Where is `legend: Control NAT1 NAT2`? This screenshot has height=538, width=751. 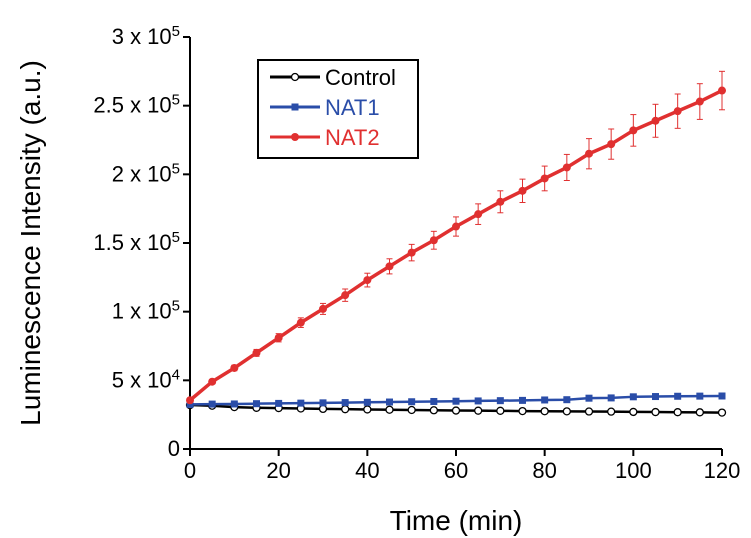
legend: Control NAT1 NAT2 is located at coordinates (338, 109).